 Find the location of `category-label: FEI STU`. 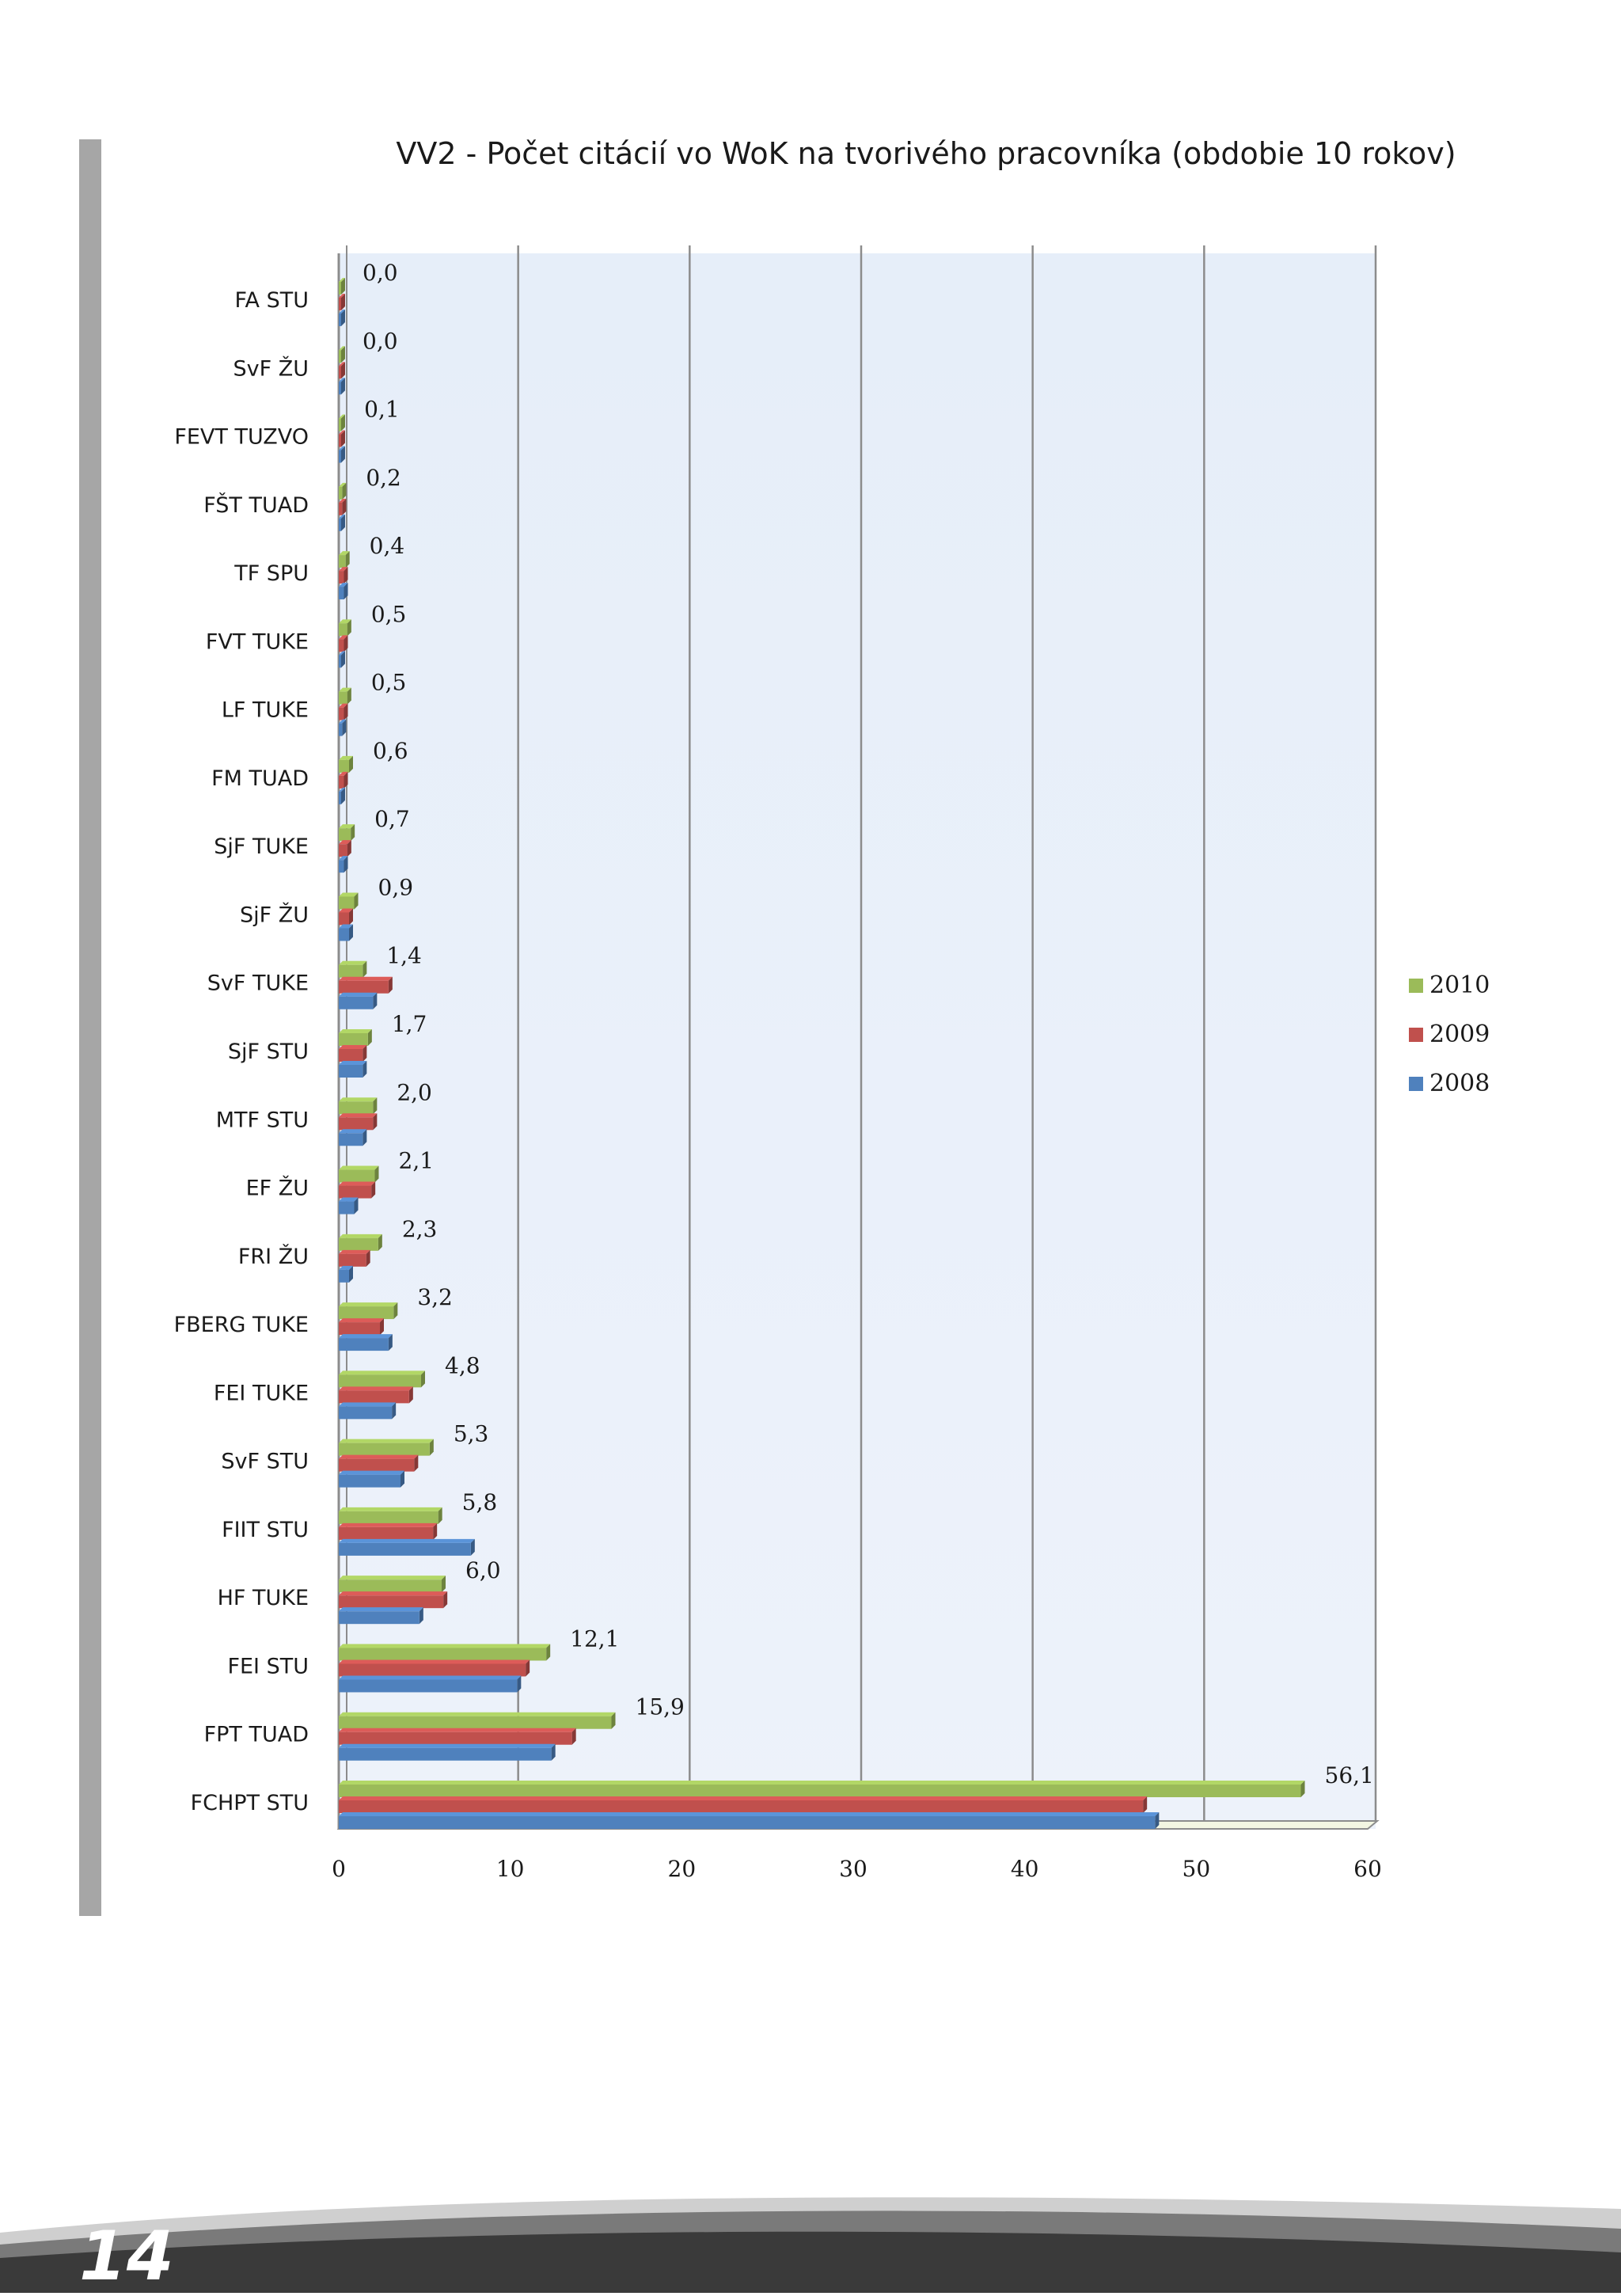

category-label: FEI STU is located at coordinates (268, 1666).